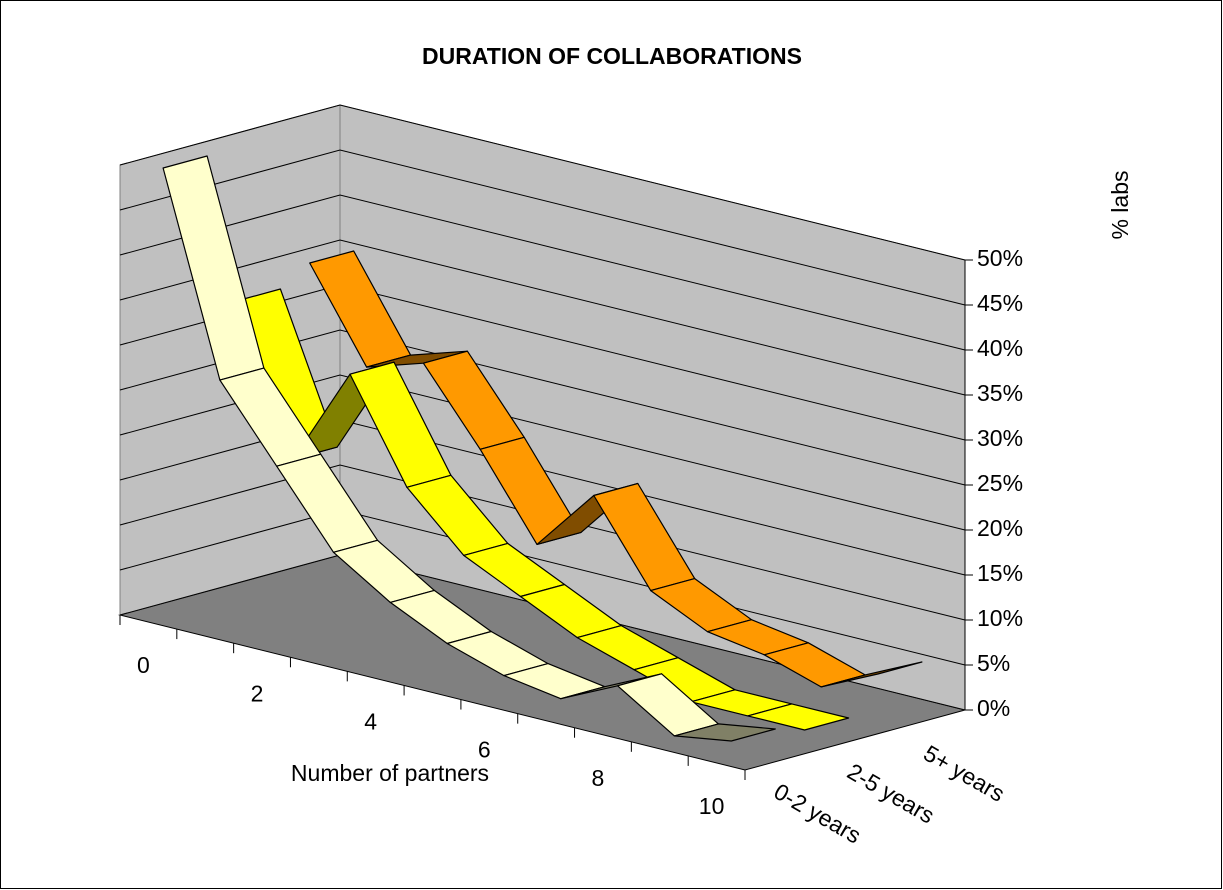 The width and height of the screenshot is (1223, 890). I want to click on y-tick-label: 45%, so click(1000, 303).